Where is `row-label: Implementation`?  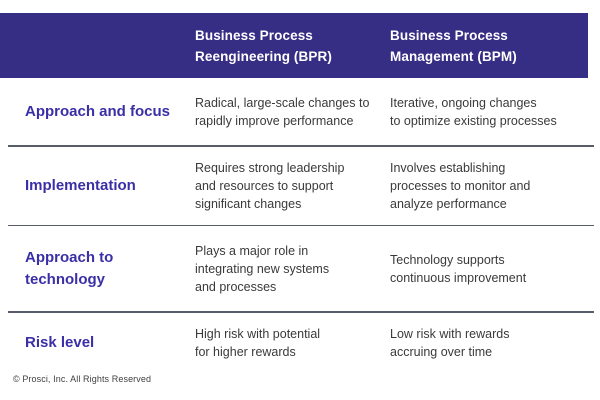
row-label: Implementation is located at coordinates (80, 185).